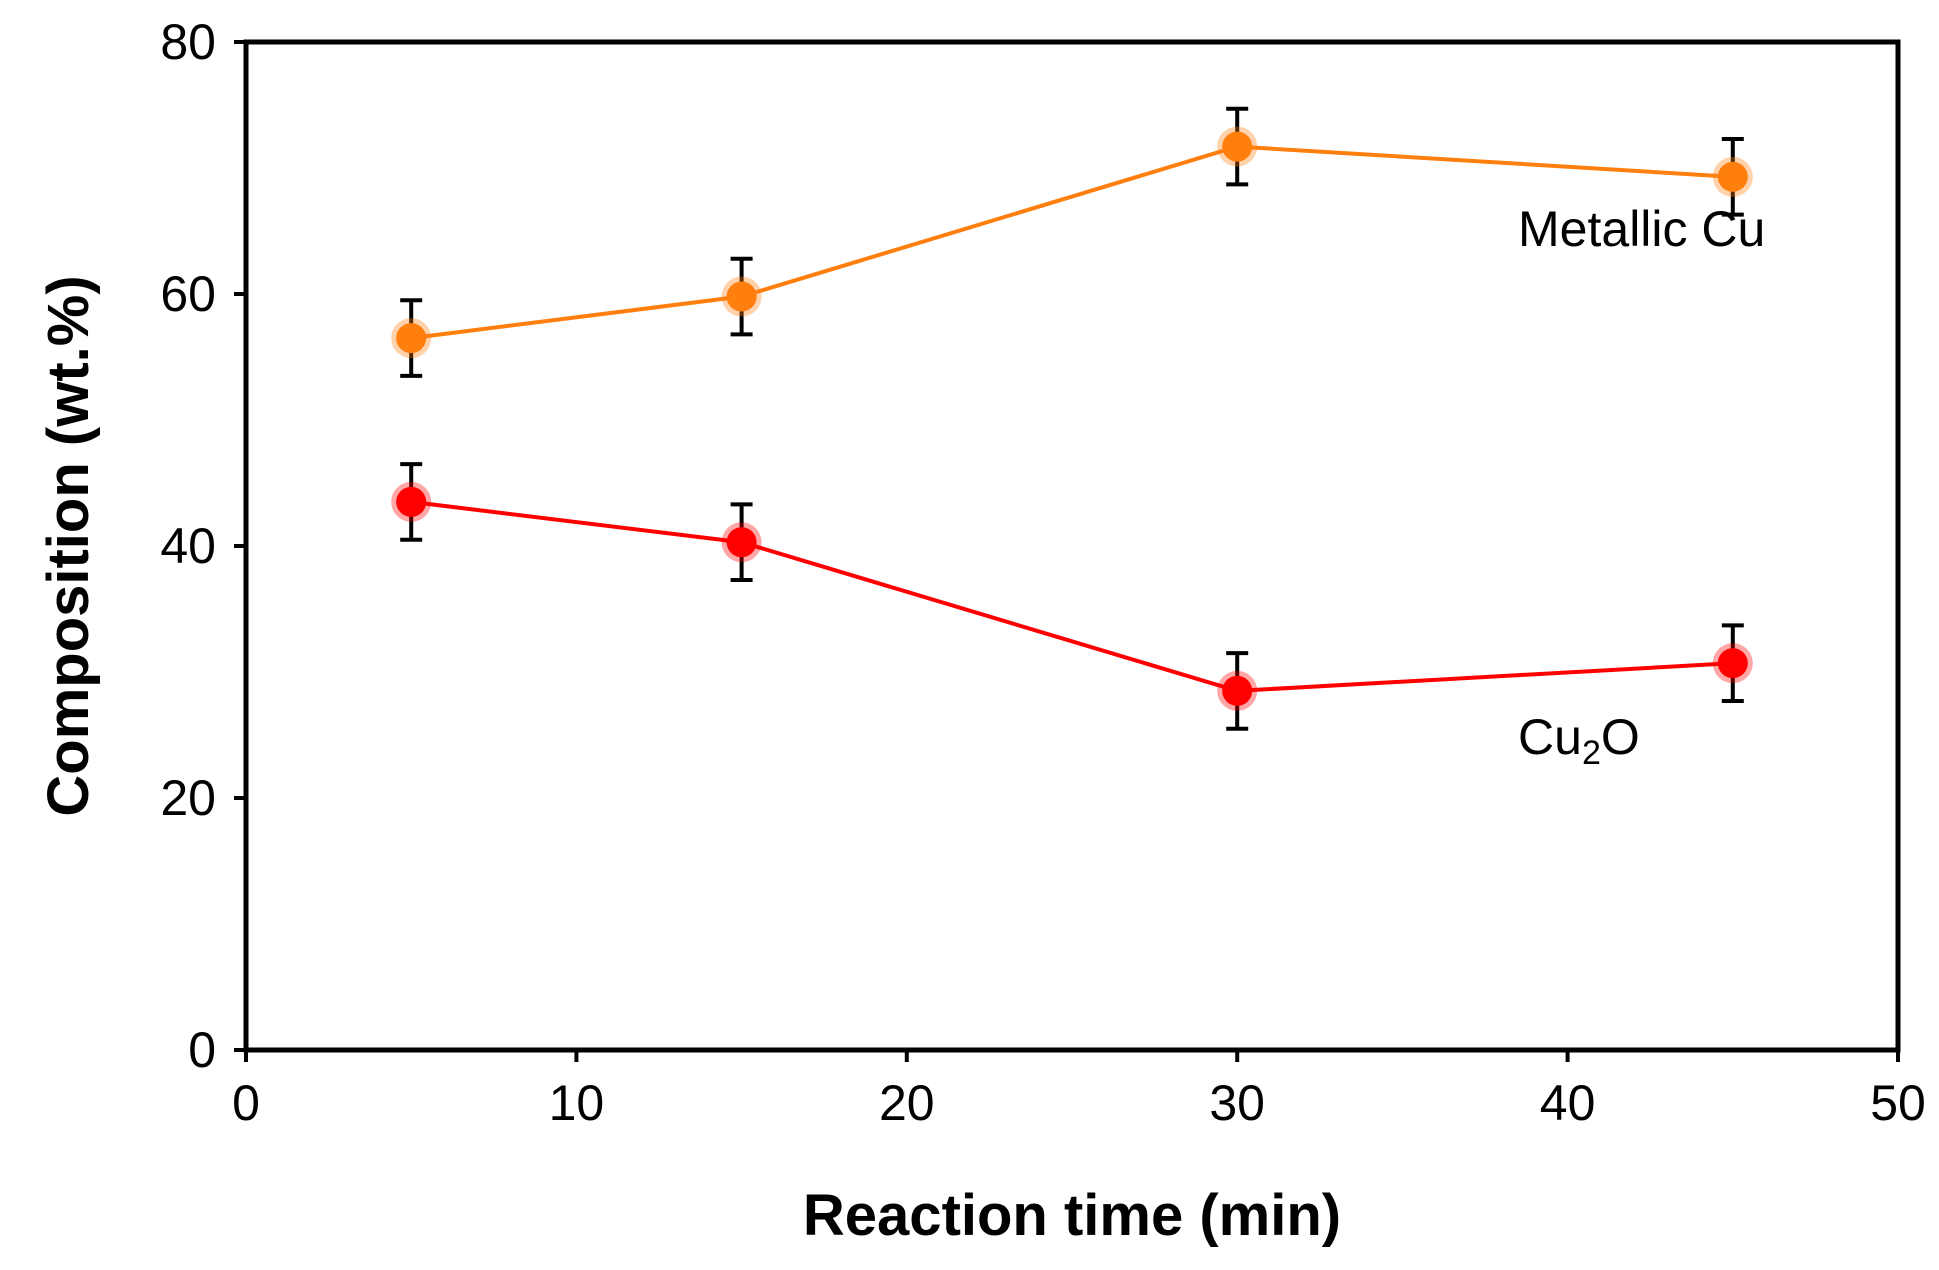 The width and height of the screenshot is (1939, 1270). What do you see at coordinates (188, 294) in the screenshot?
I see `y-tick-label: 60` at bounding box center [188, 294].